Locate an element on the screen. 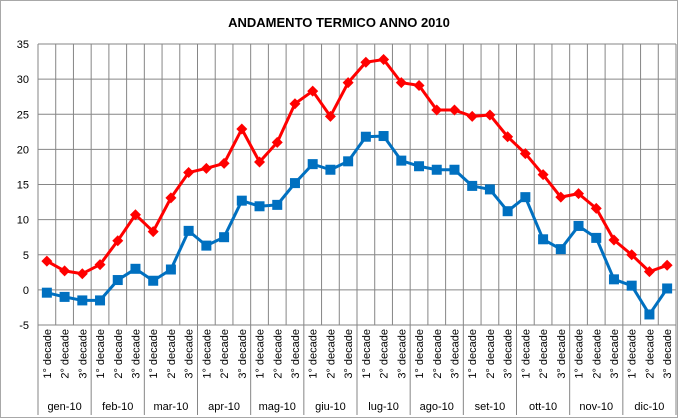  x-tick-label-month: set-10 is located at coordinates (490, 407).